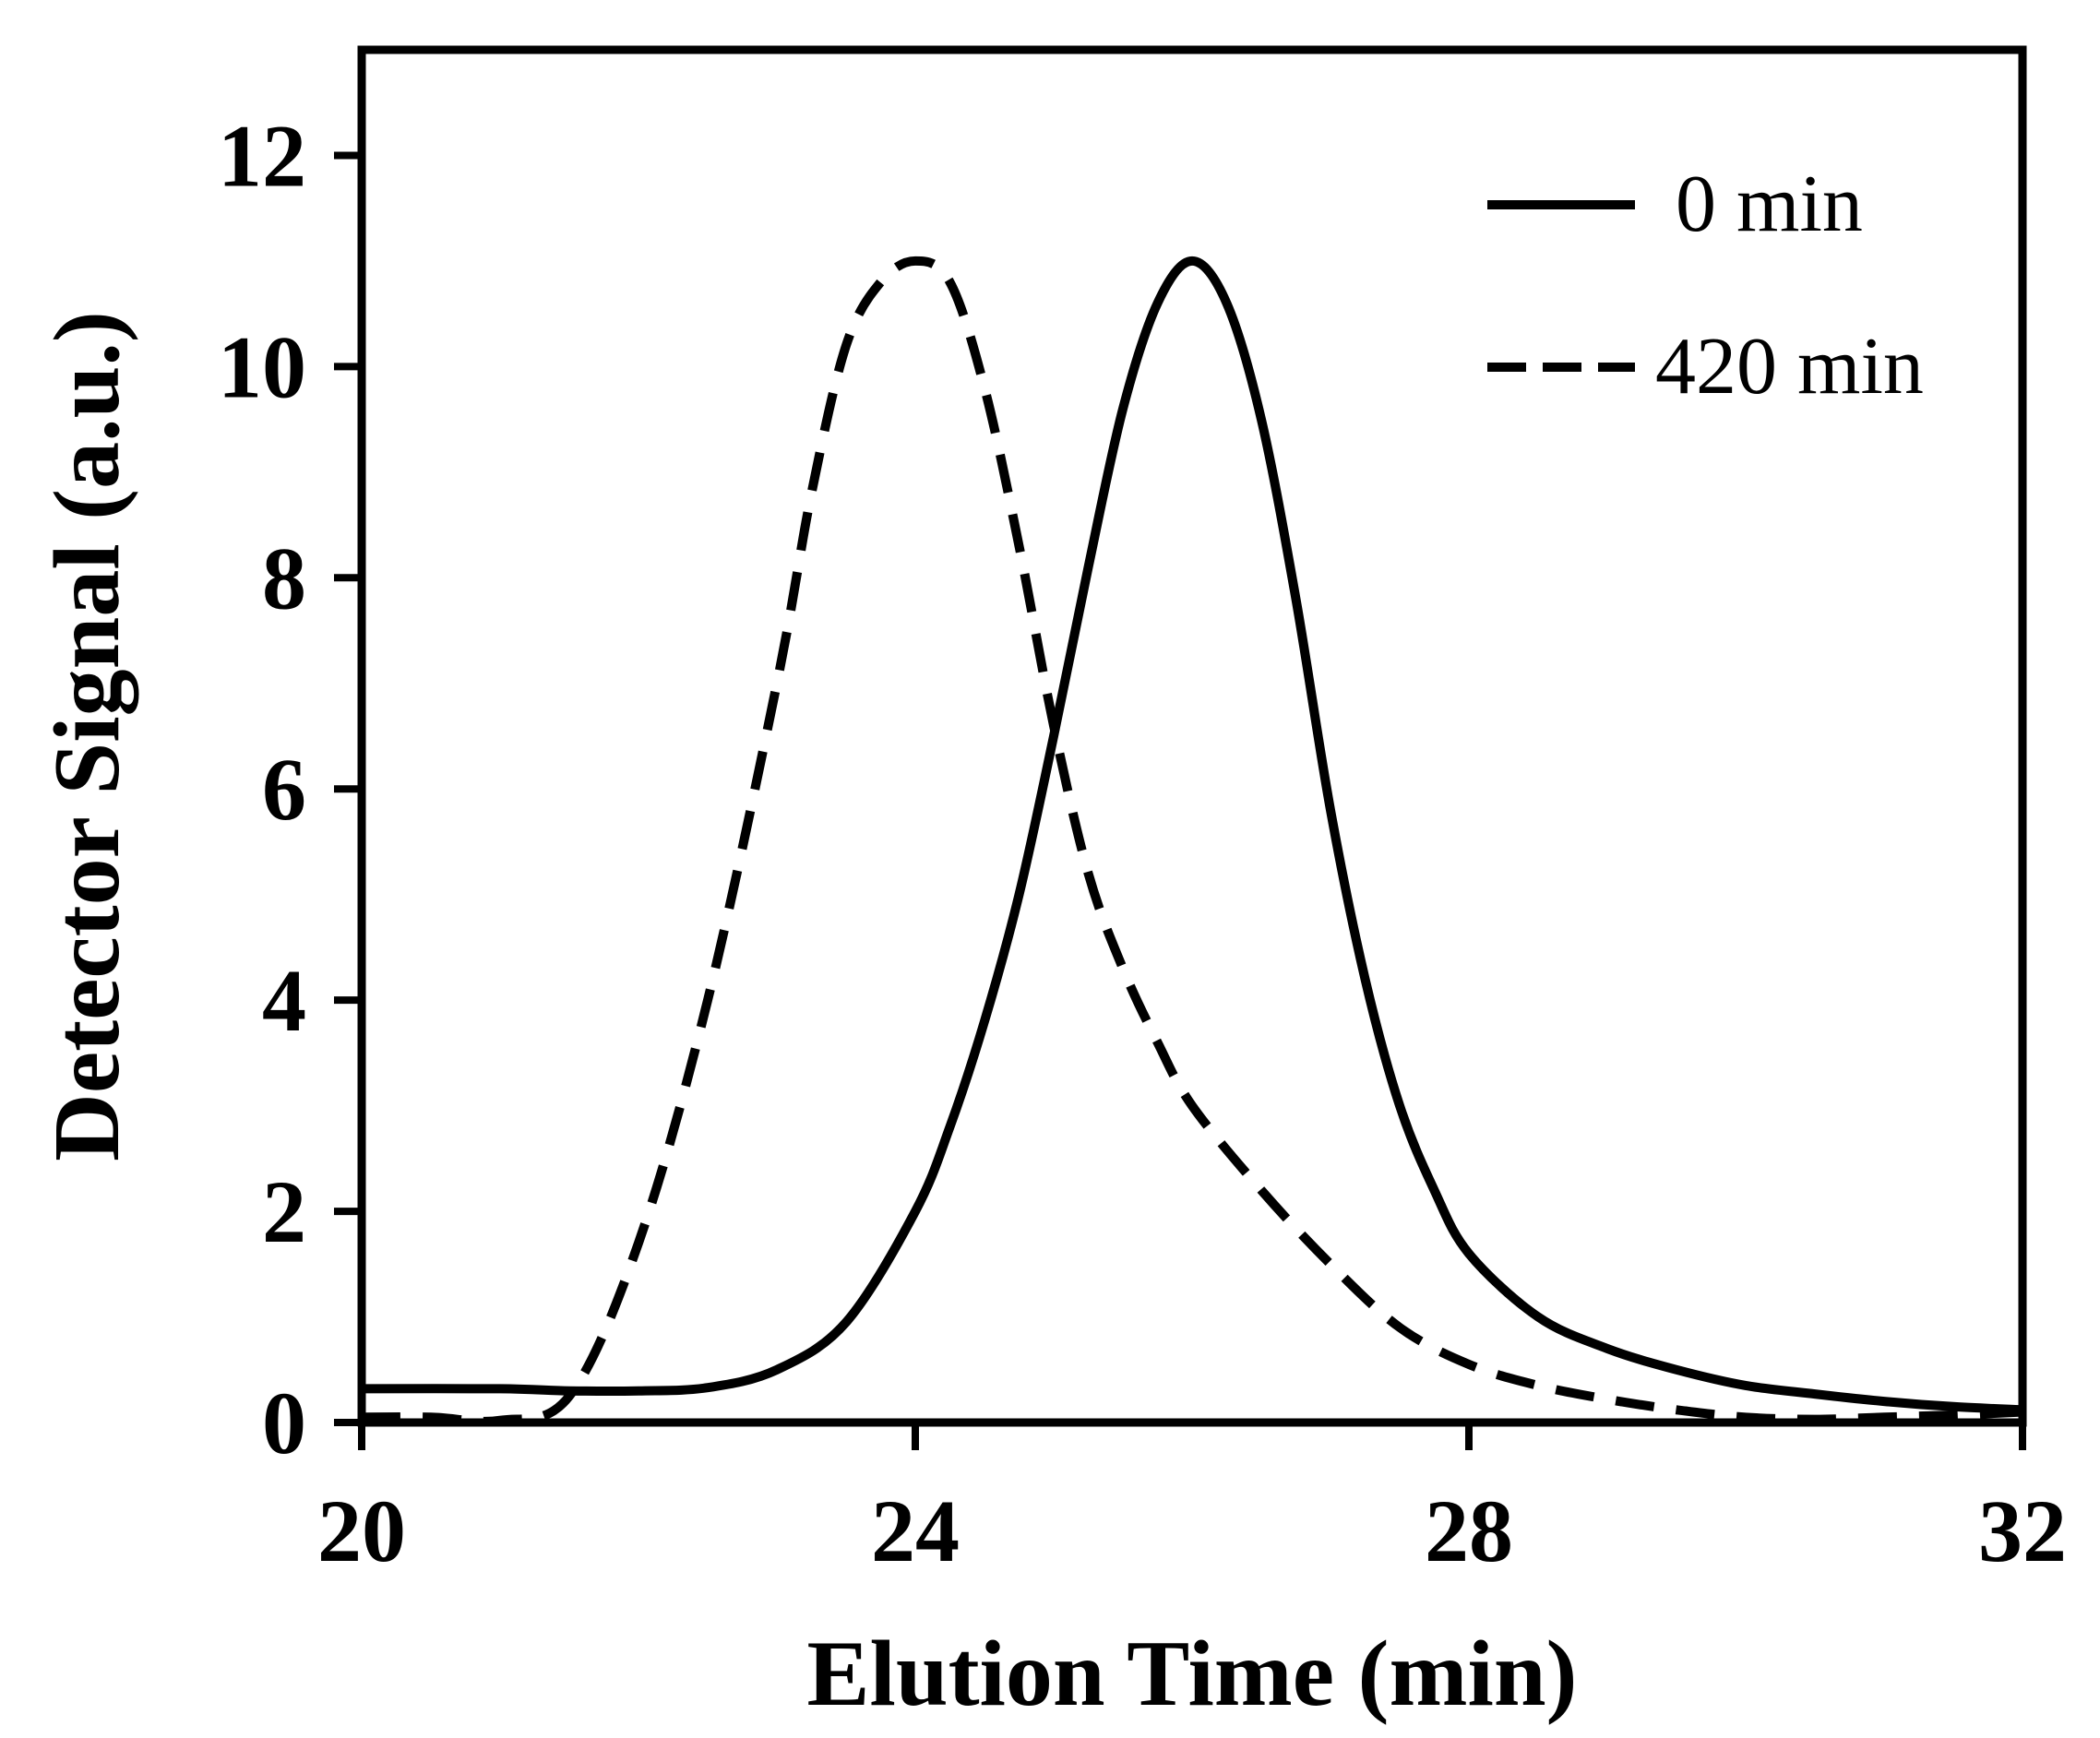  What do you see at coordinates (1769, 204) in the screenshot?
I see `legend-label: 0 min` at bounding box center [1769, 204].